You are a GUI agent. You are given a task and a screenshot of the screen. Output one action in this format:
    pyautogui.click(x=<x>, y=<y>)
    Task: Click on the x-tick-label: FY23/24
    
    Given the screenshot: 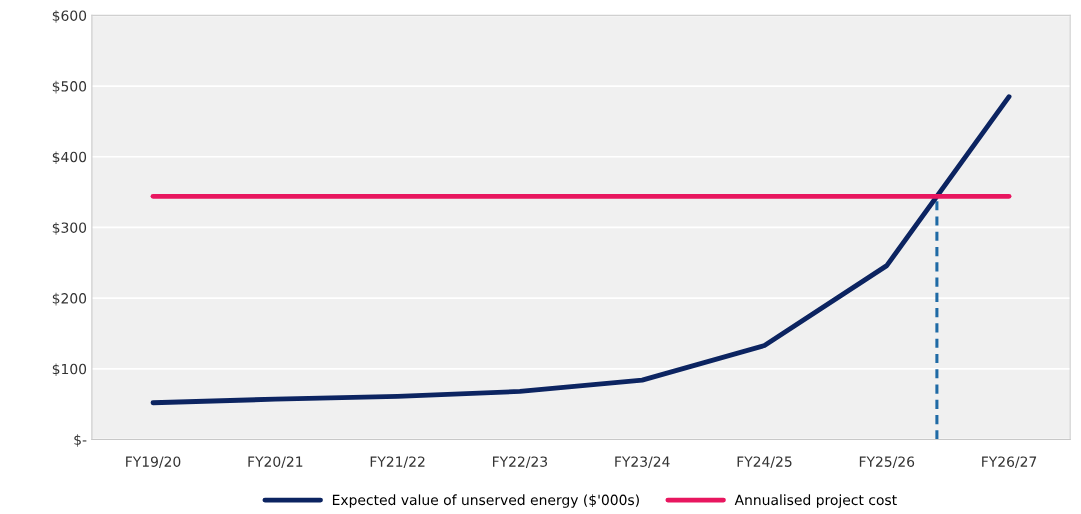 What is the action you would take?
    pyautogui.click(x=642, y=462)
    